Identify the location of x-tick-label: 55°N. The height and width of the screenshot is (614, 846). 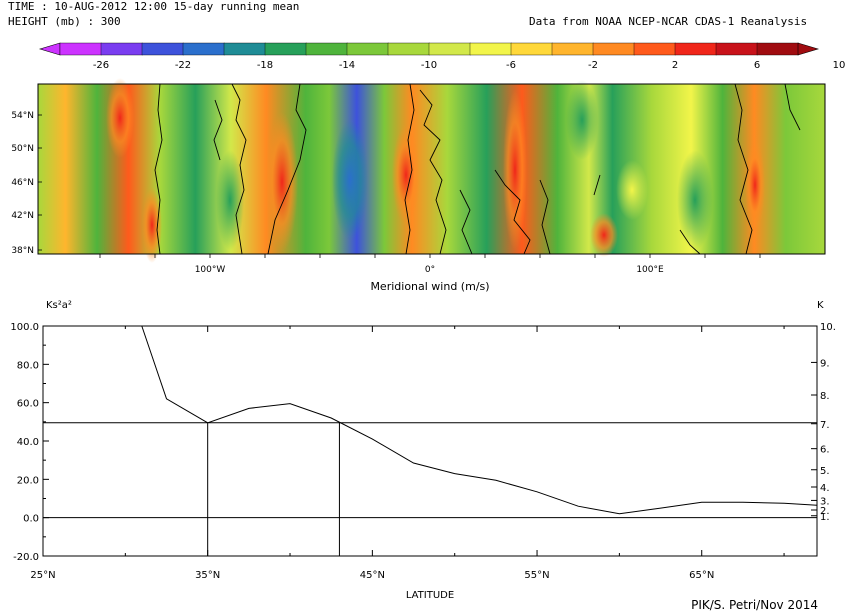
(536, 575).